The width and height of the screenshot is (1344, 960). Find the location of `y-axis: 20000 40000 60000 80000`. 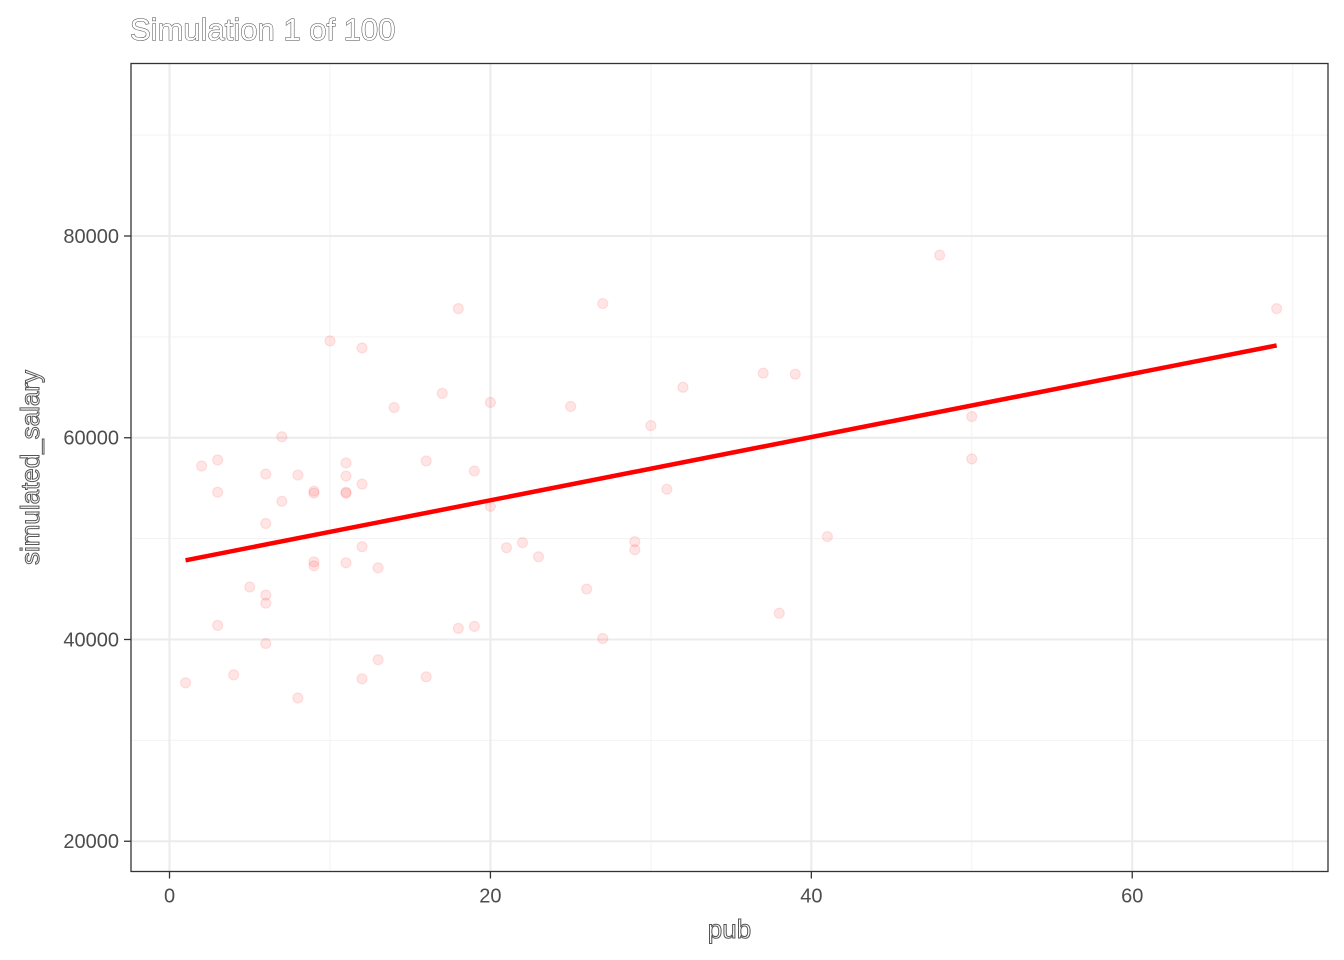

y-axis: 20000 40000 60000 80000 is located at coordinates (97, 539).